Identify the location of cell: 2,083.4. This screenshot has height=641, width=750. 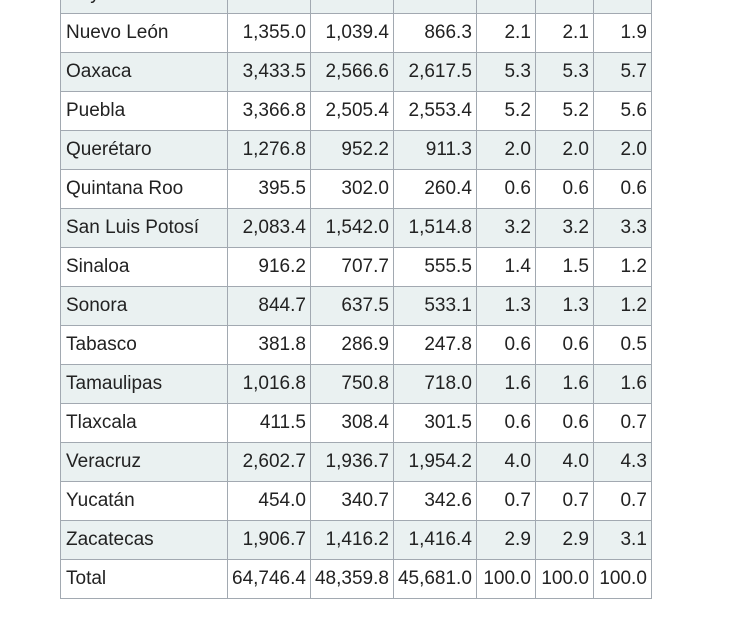
(269, 228).